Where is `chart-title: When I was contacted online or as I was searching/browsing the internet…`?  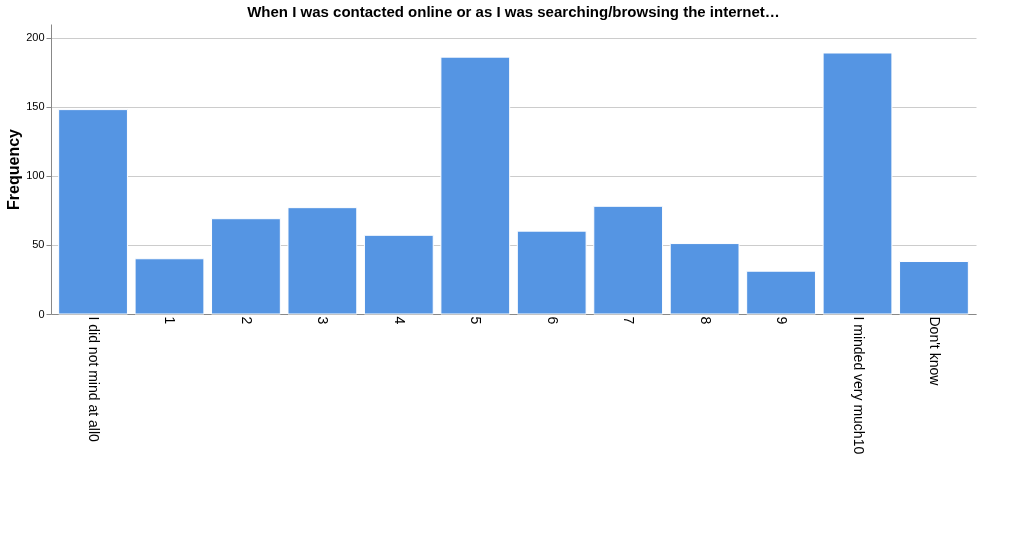 chart-title: When I was contacted online or as I was searching/browsing the internet… is located at coordinates (513, 11).